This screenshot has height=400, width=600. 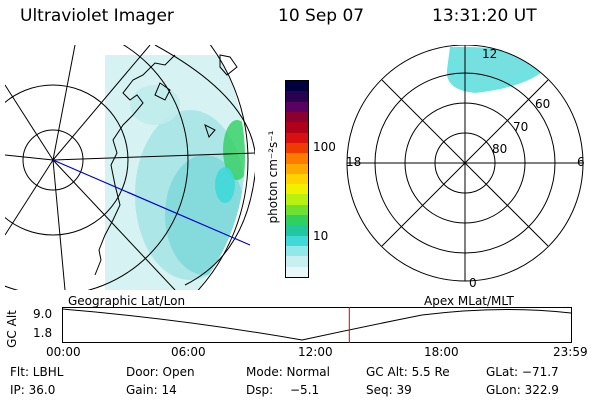 I want to click on info-door: Door: Open, so click(x=160, y=372).